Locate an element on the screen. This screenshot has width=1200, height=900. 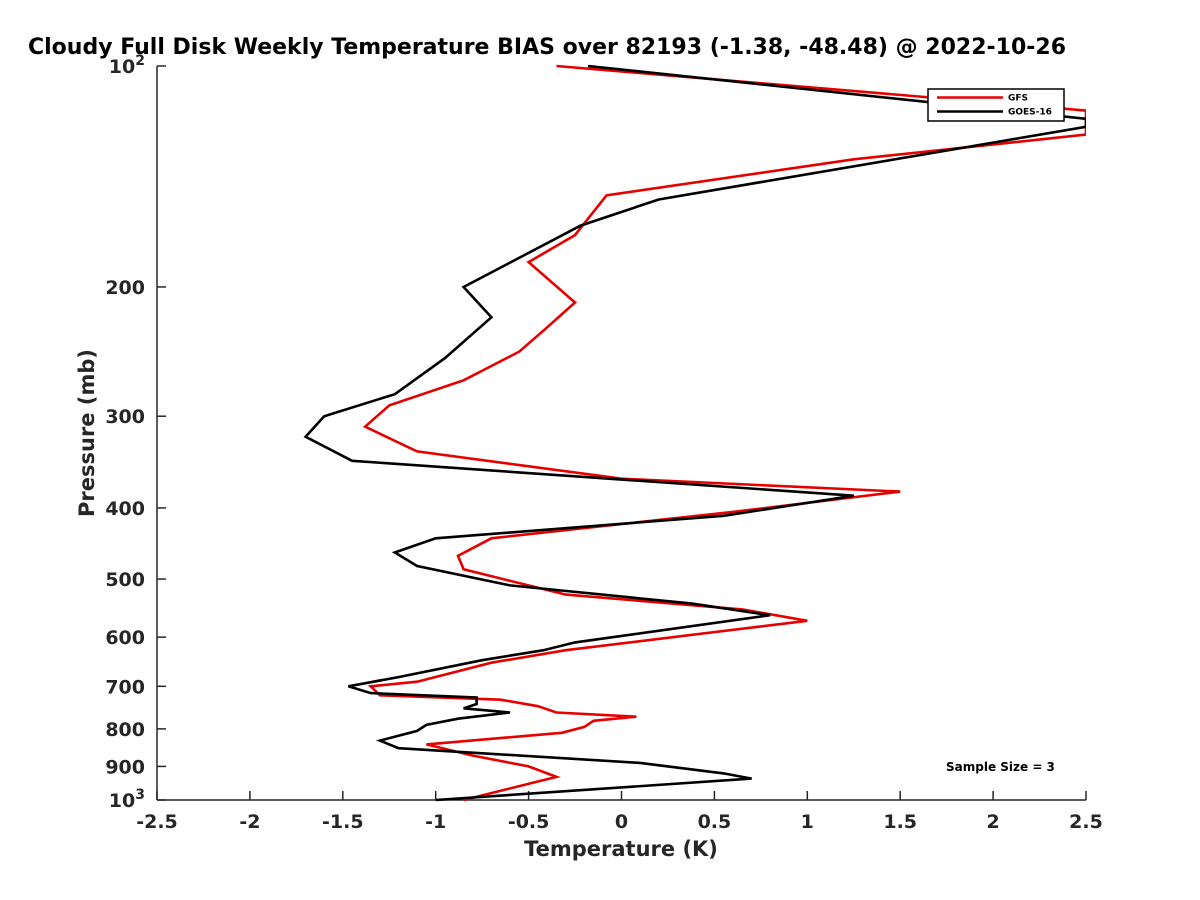
x-axis-label: Temperature (K) is located at coordinates (621, 849).